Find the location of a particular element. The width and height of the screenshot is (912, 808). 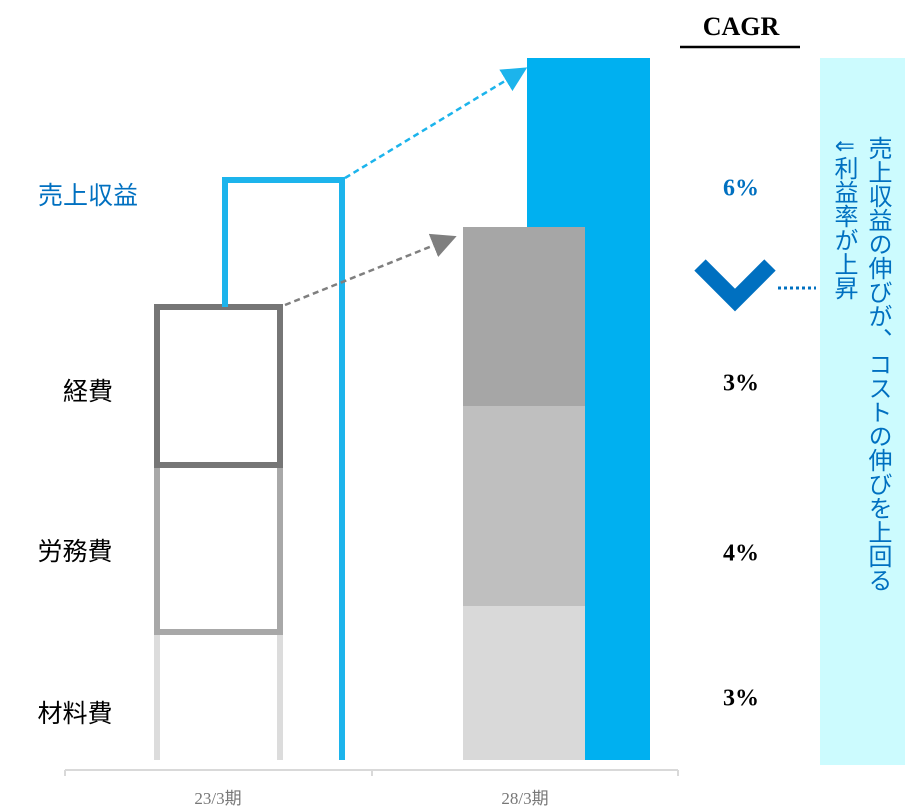

x-axis is located at coordinates (371, 772).